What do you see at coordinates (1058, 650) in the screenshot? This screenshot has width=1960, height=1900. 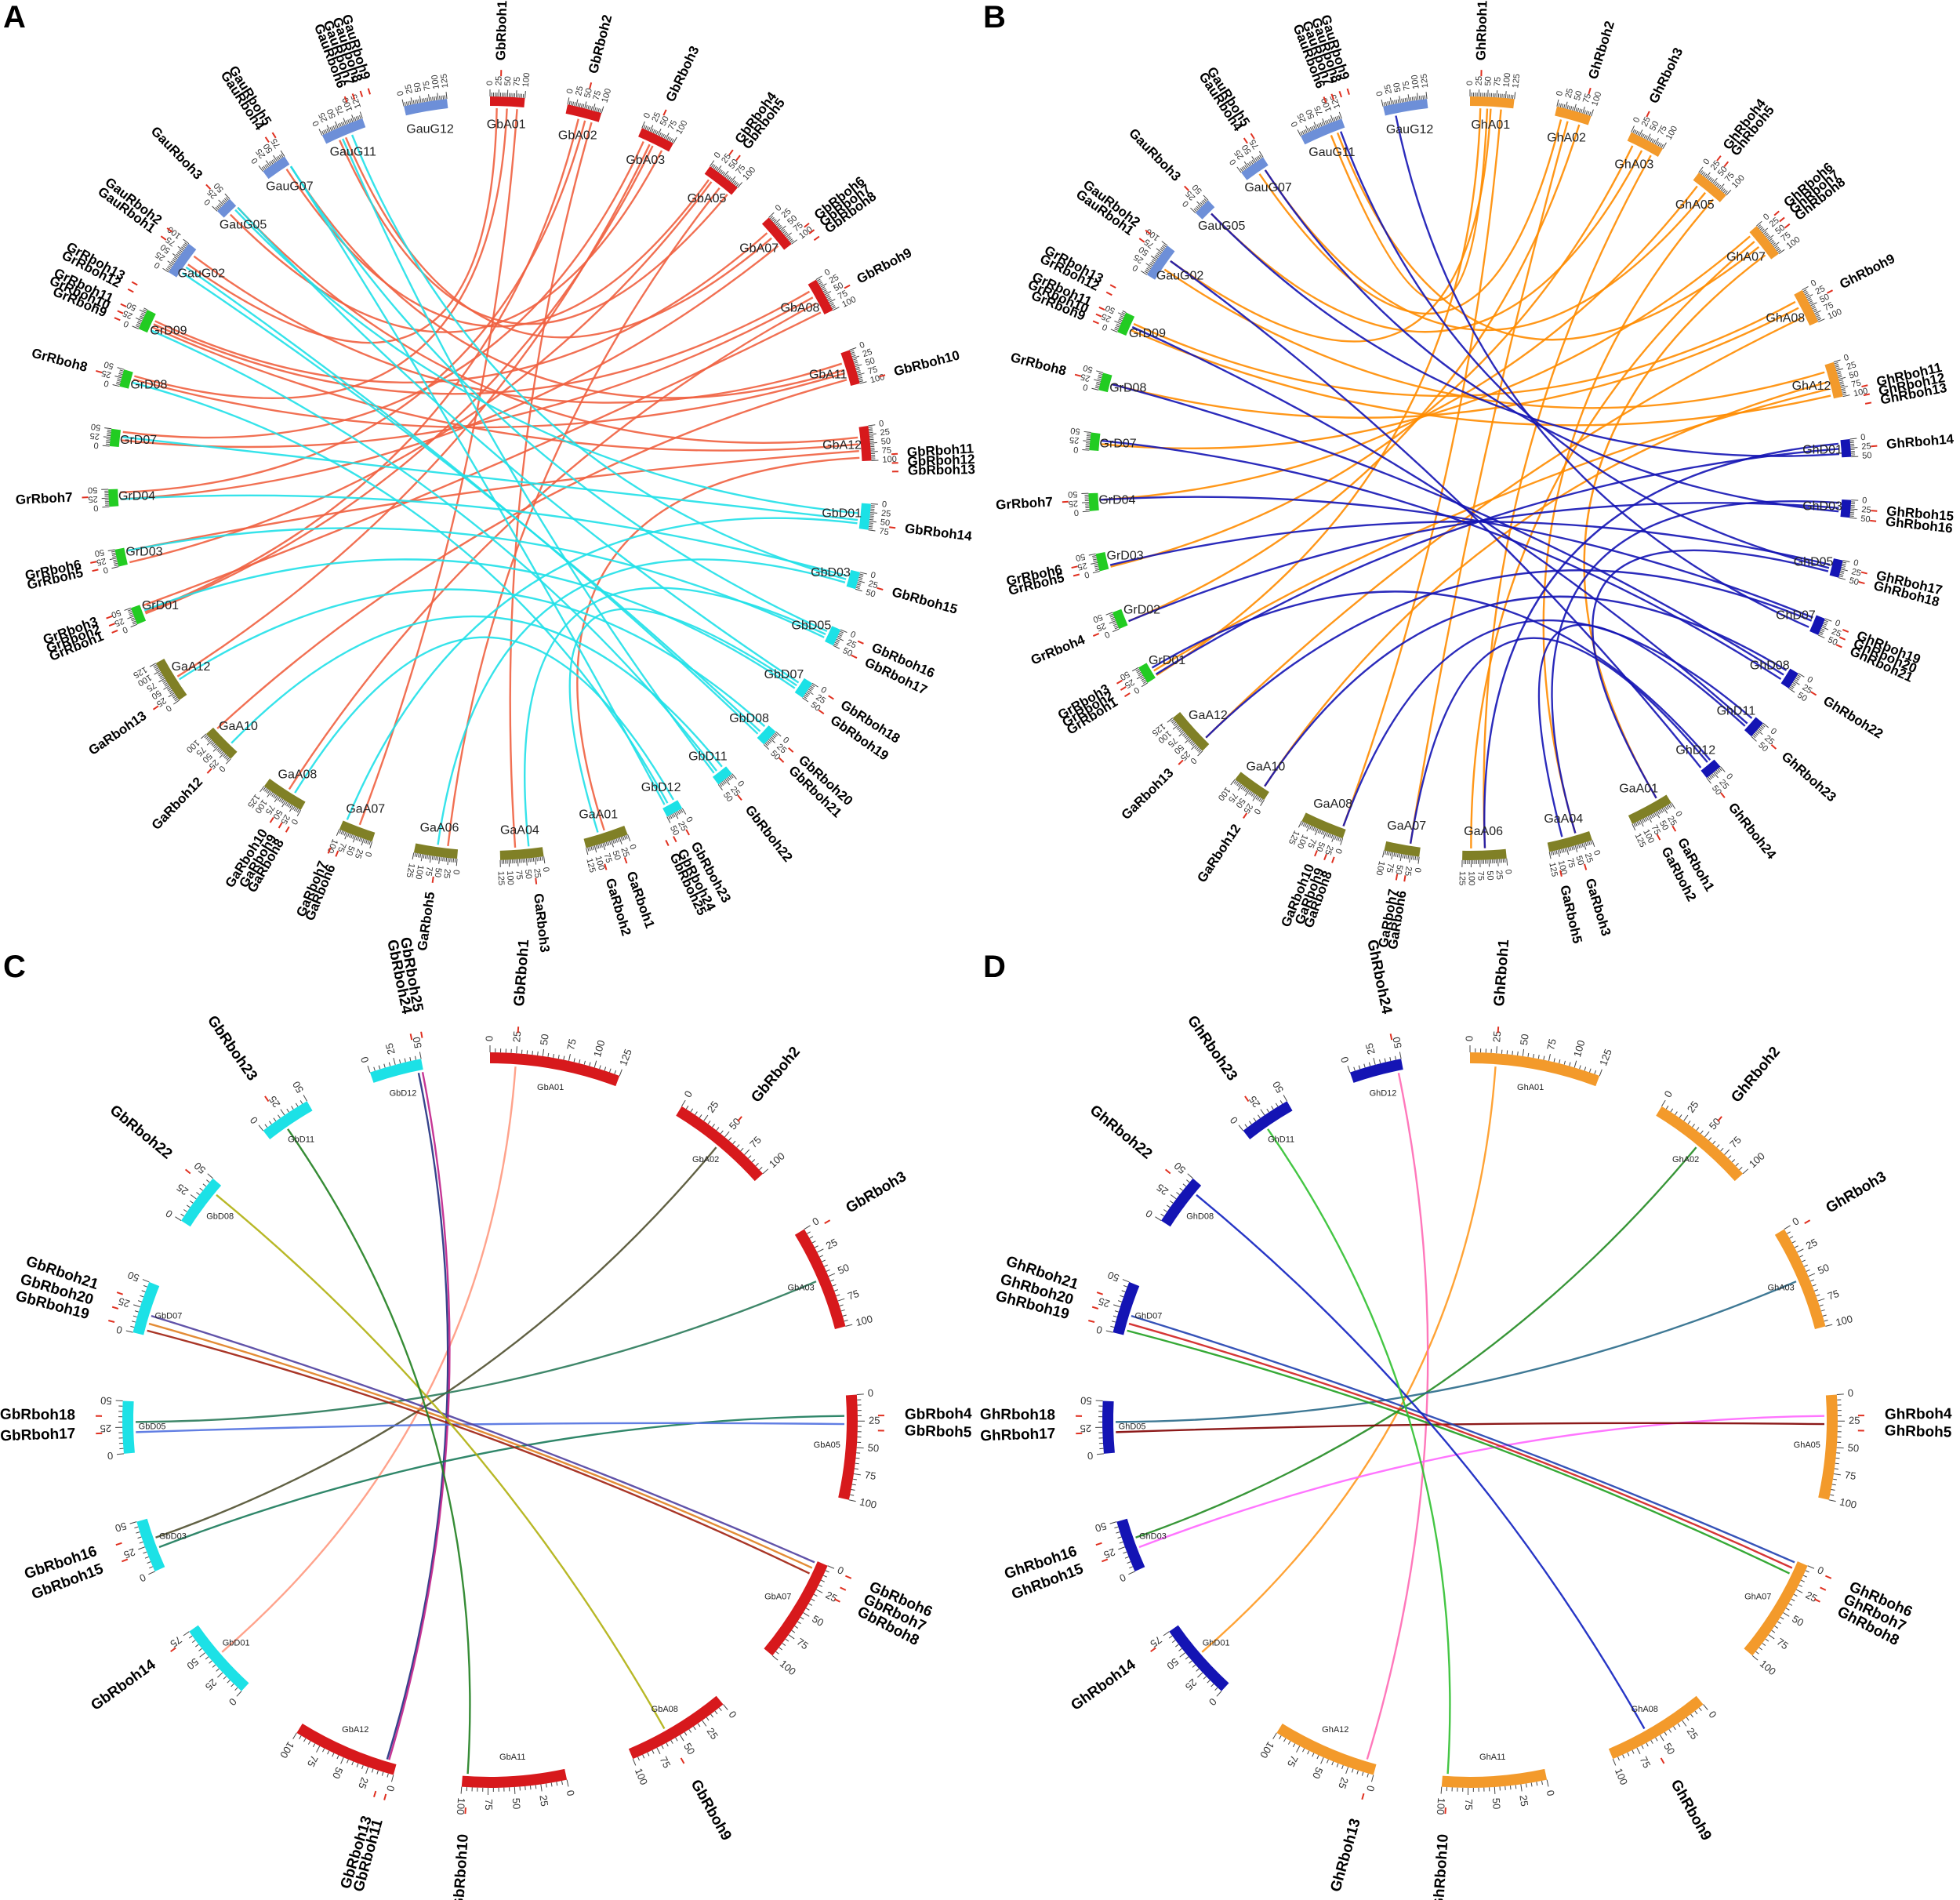 I see `gene-label: GrRboh4` at bounding box center [1058, 650].